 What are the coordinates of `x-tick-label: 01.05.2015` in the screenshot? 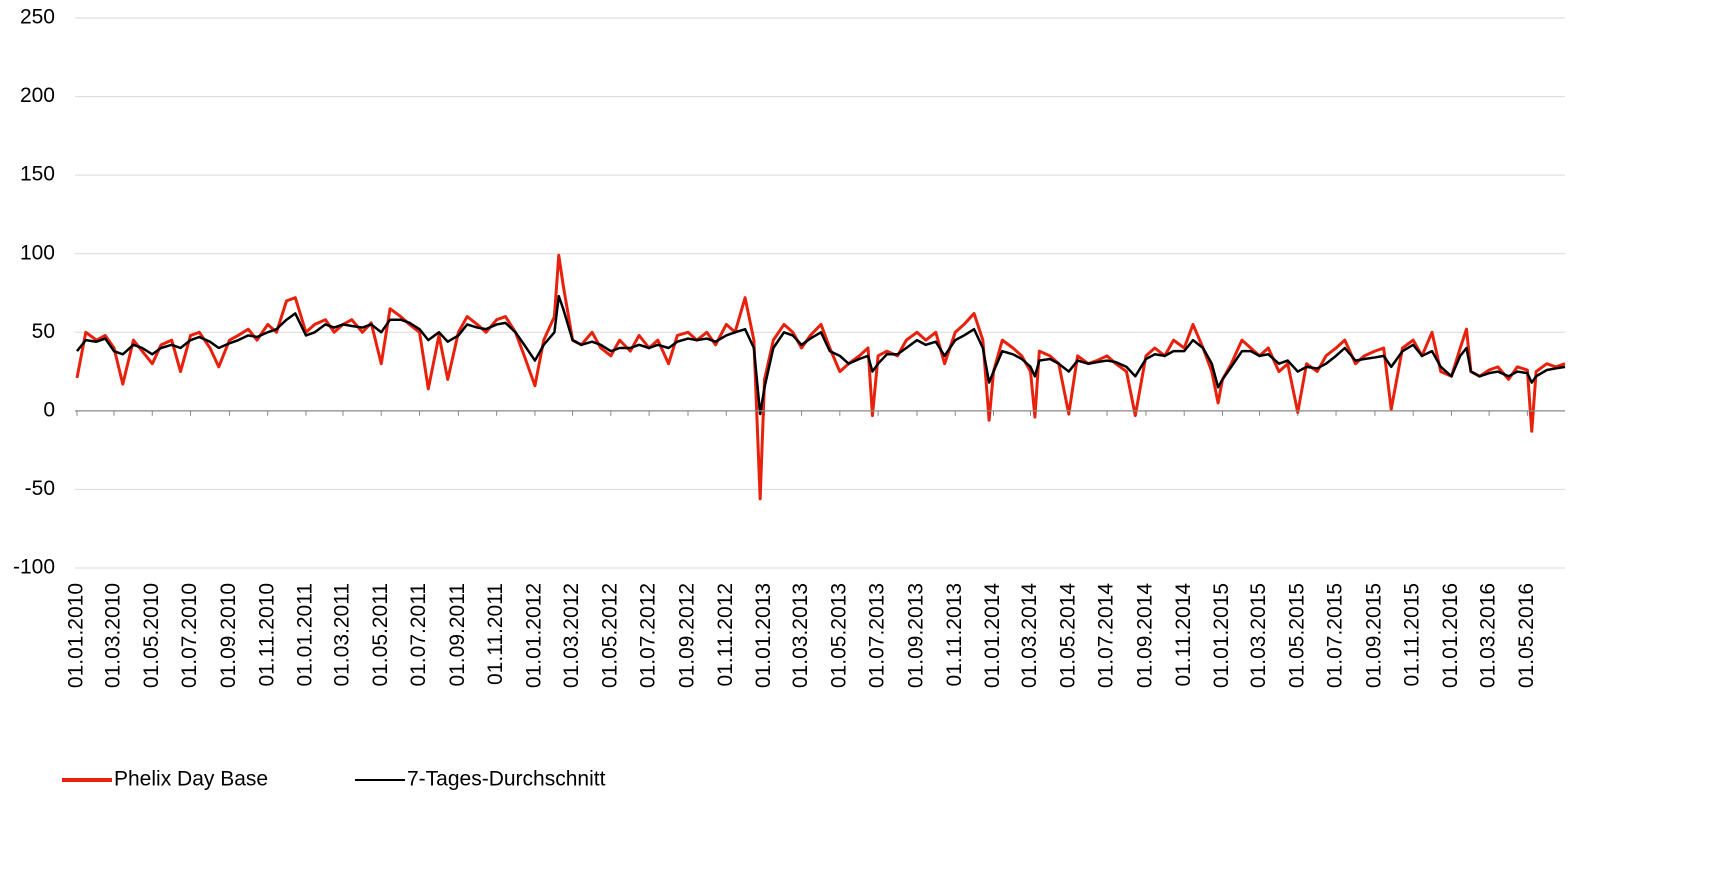 It's located at (1296, 635).